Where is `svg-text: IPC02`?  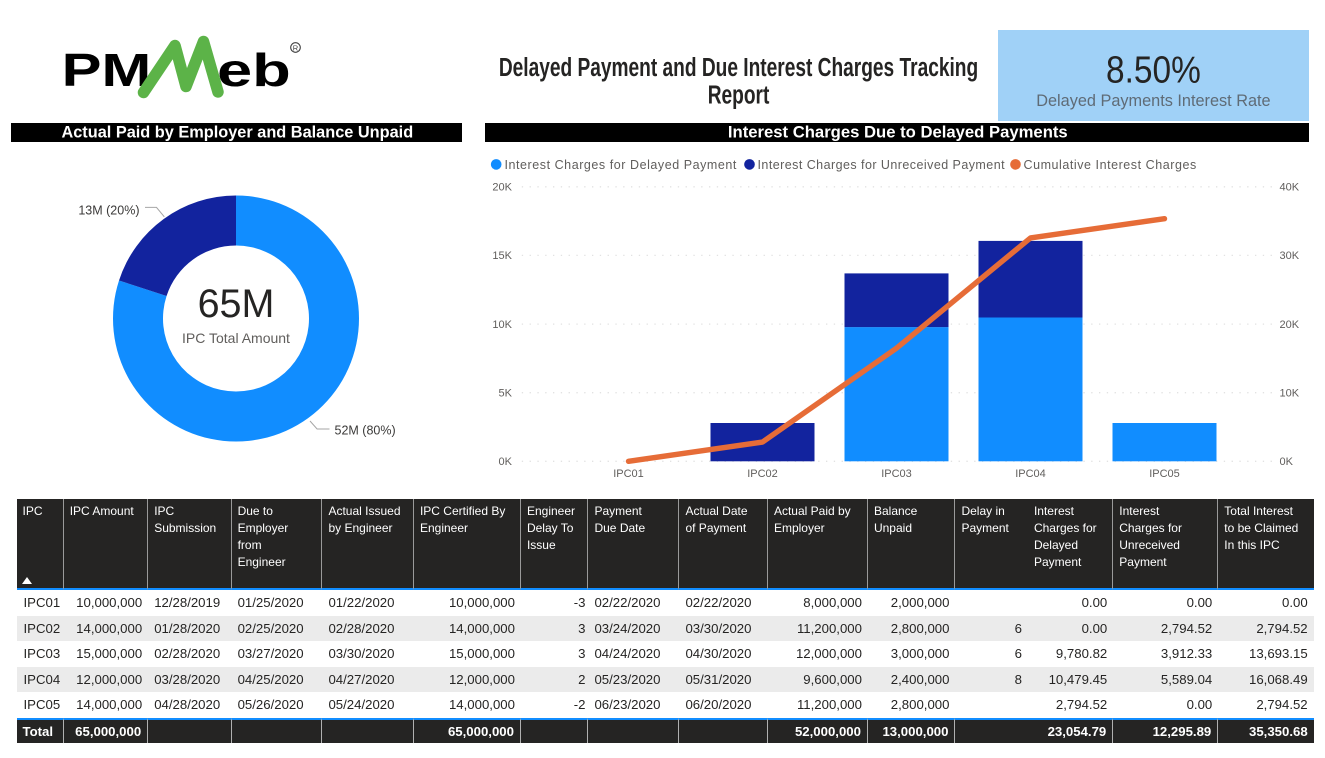 svg-text: IPC02 is located at coordinates (762, 474).